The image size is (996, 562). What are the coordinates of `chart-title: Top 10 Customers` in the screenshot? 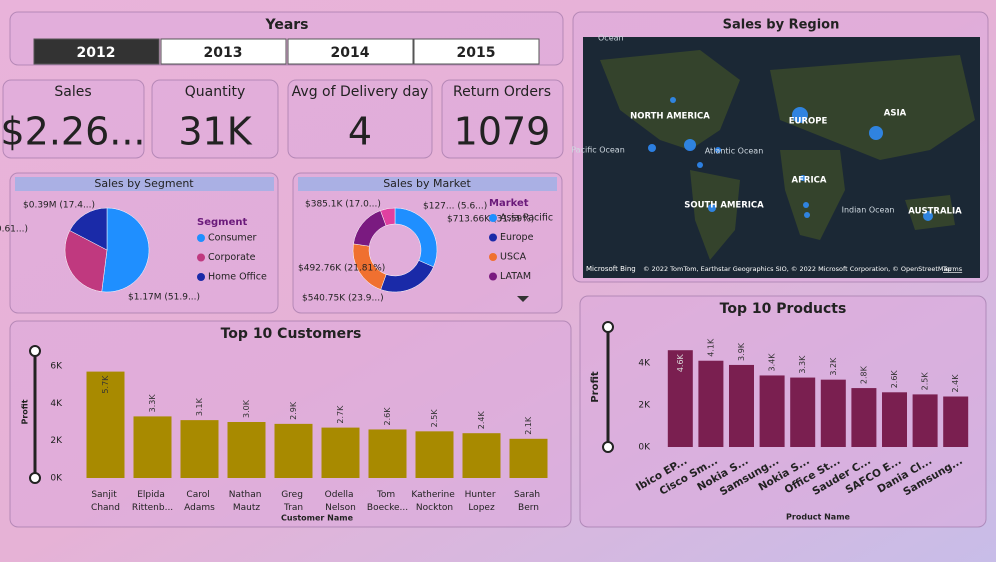 It's located at (291, 334).